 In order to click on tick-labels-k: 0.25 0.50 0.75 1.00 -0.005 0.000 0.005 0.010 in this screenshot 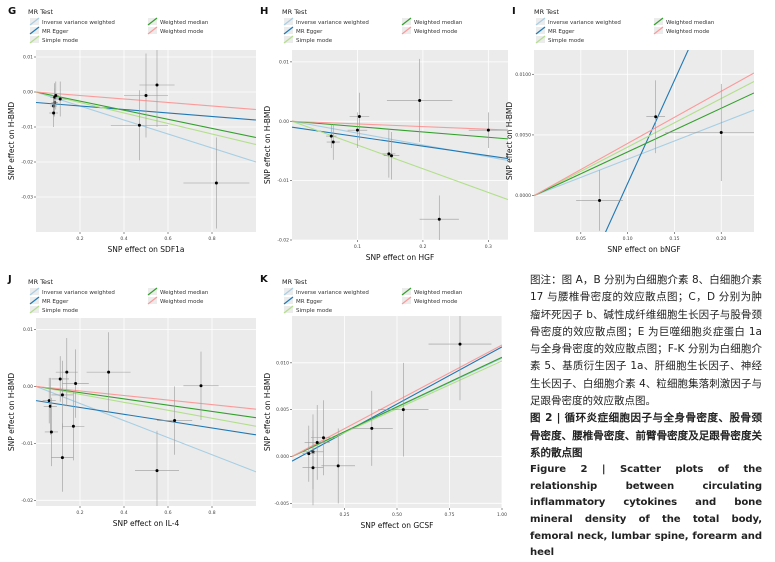, I will do `click(390, 439)`.